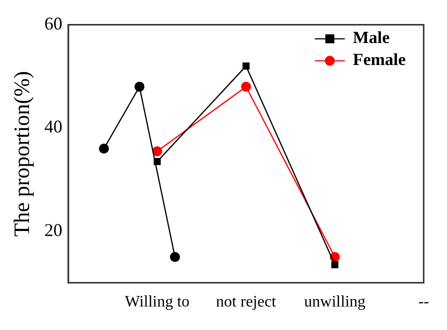  Describe the element at coordinates (371, 38) in the screenshot. I see `legend-label: Male` at that location.